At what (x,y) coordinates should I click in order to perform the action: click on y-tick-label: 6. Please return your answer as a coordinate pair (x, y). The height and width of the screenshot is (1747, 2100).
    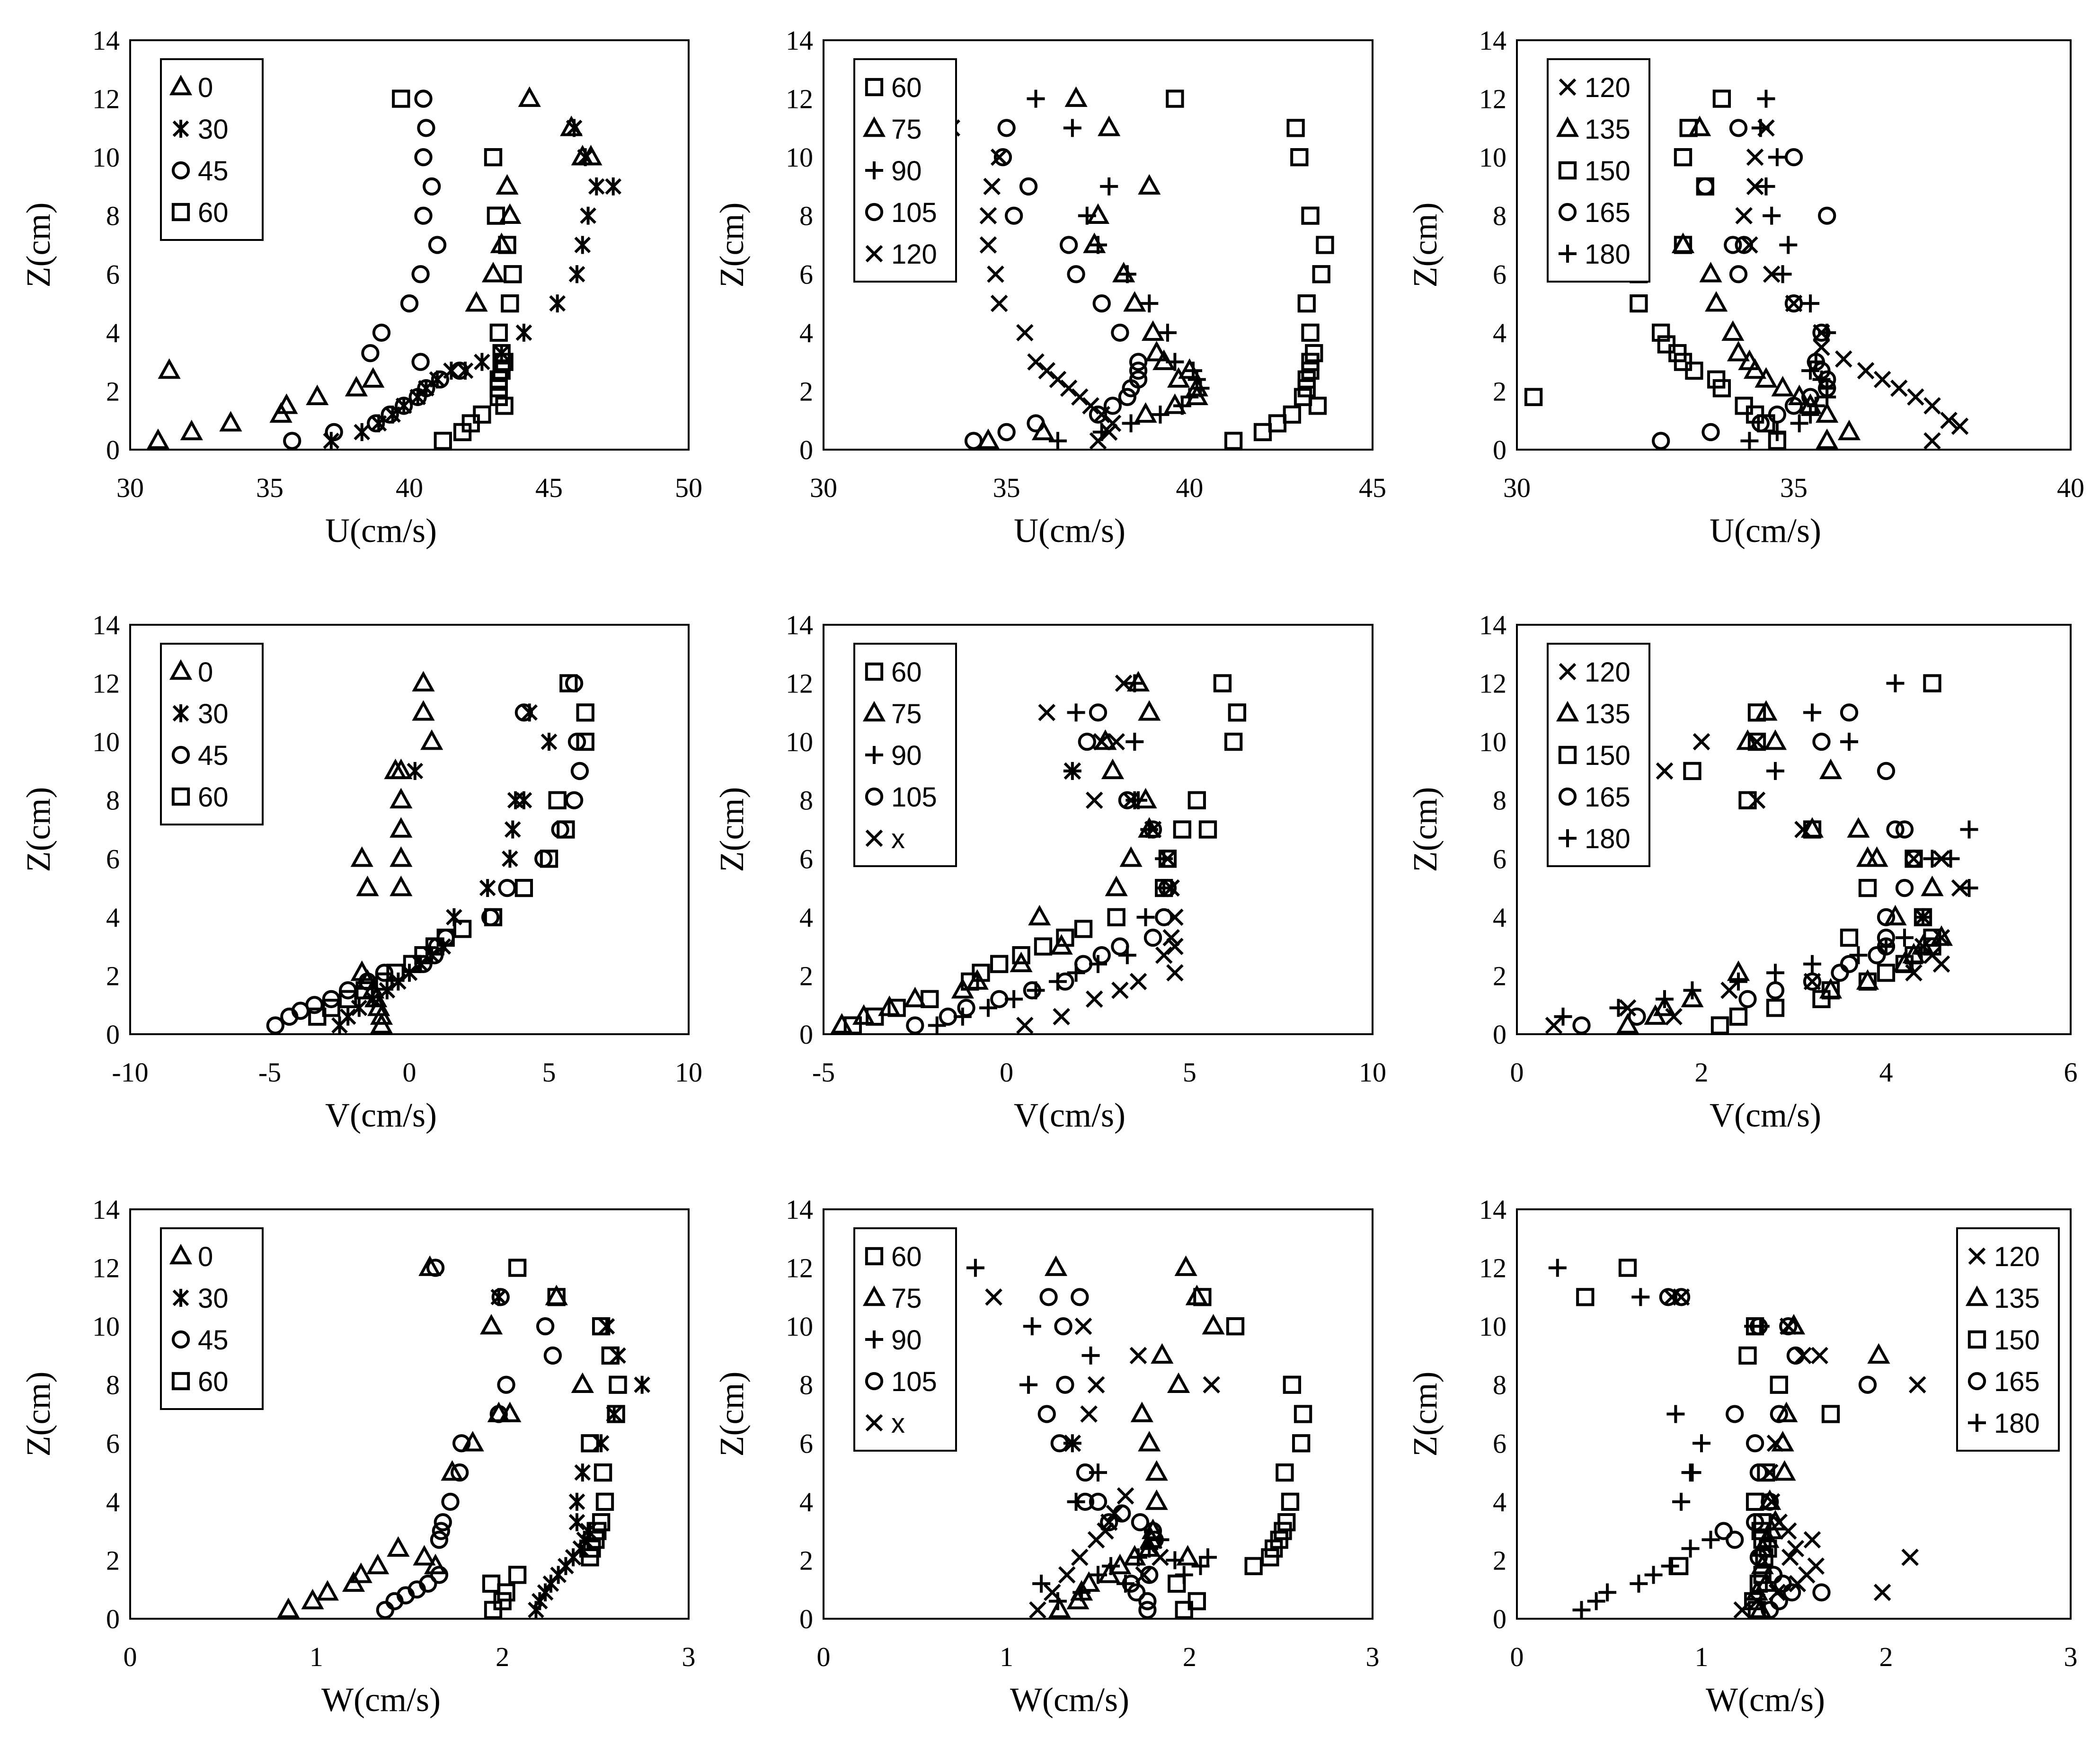
    Looking at the image, I should click on (806, 274).